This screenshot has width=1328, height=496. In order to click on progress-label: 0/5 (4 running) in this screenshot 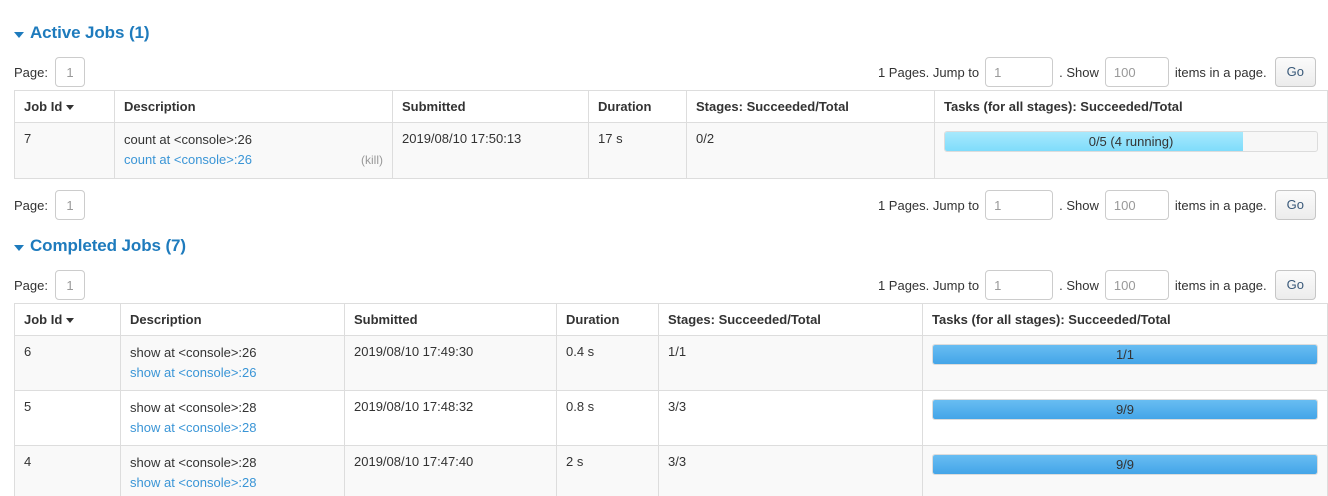, I will do `click(1131, 141)`.